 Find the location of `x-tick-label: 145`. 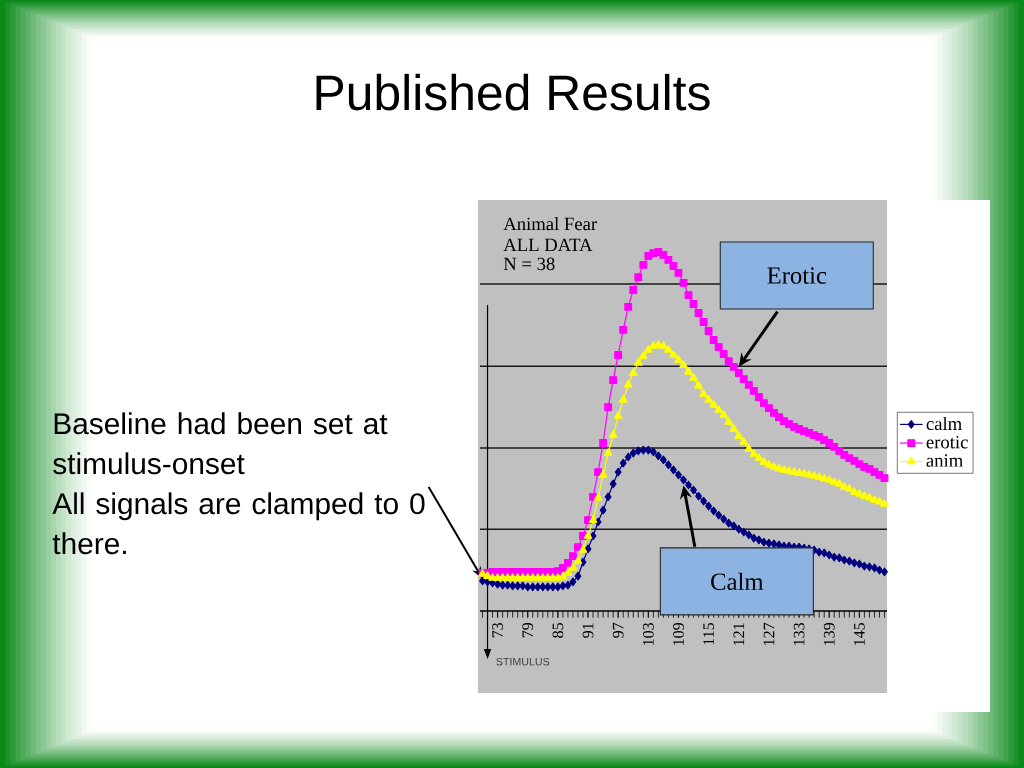

x-tick-label: 145 is located at coordinates (859, 634).